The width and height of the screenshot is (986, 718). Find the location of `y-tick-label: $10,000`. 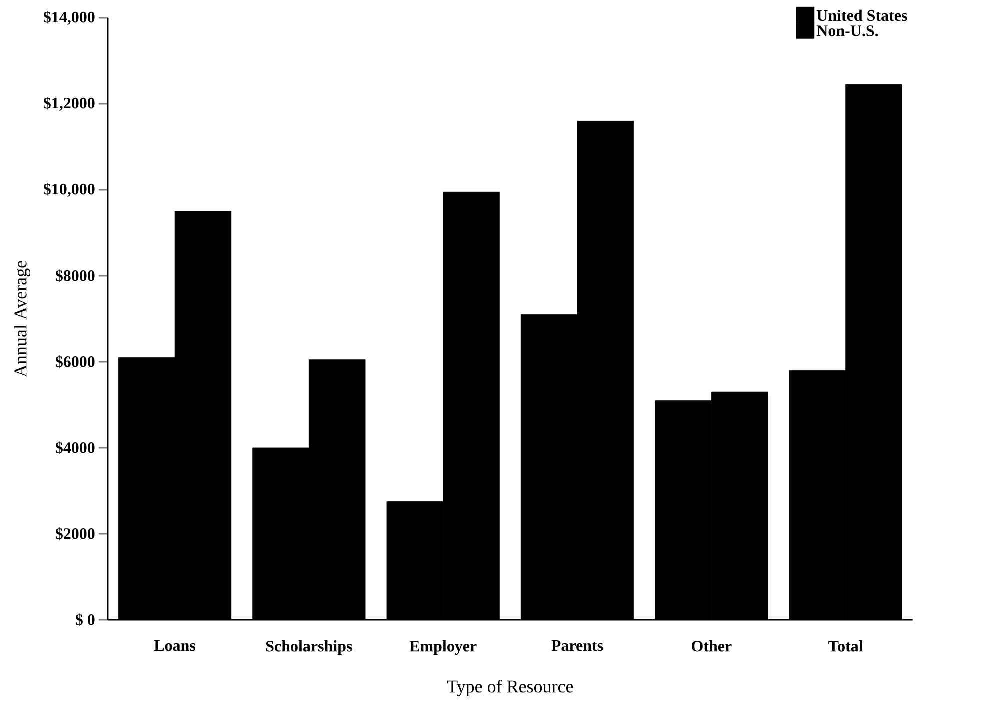

y-tick-label: $10,000 is located at coordinates (69, 190).